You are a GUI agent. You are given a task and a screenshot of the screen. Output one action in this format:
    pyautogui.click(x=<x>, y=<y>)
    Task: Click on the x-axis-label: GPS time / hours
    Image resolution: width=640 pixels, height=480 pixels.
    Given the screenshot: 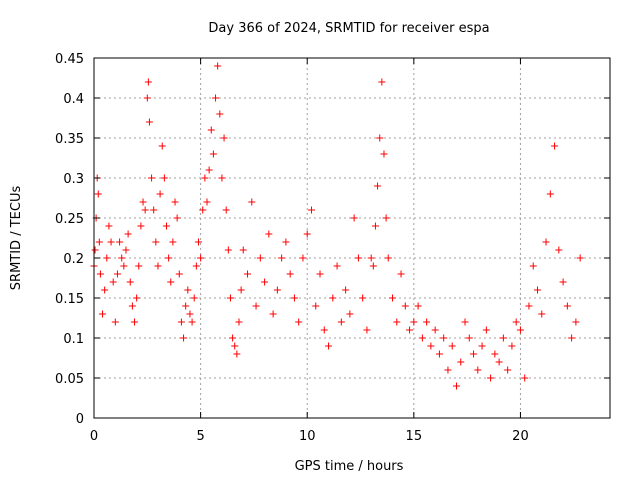 What is the action you would take?
    pyautogui.click(x=349, y=466)
    